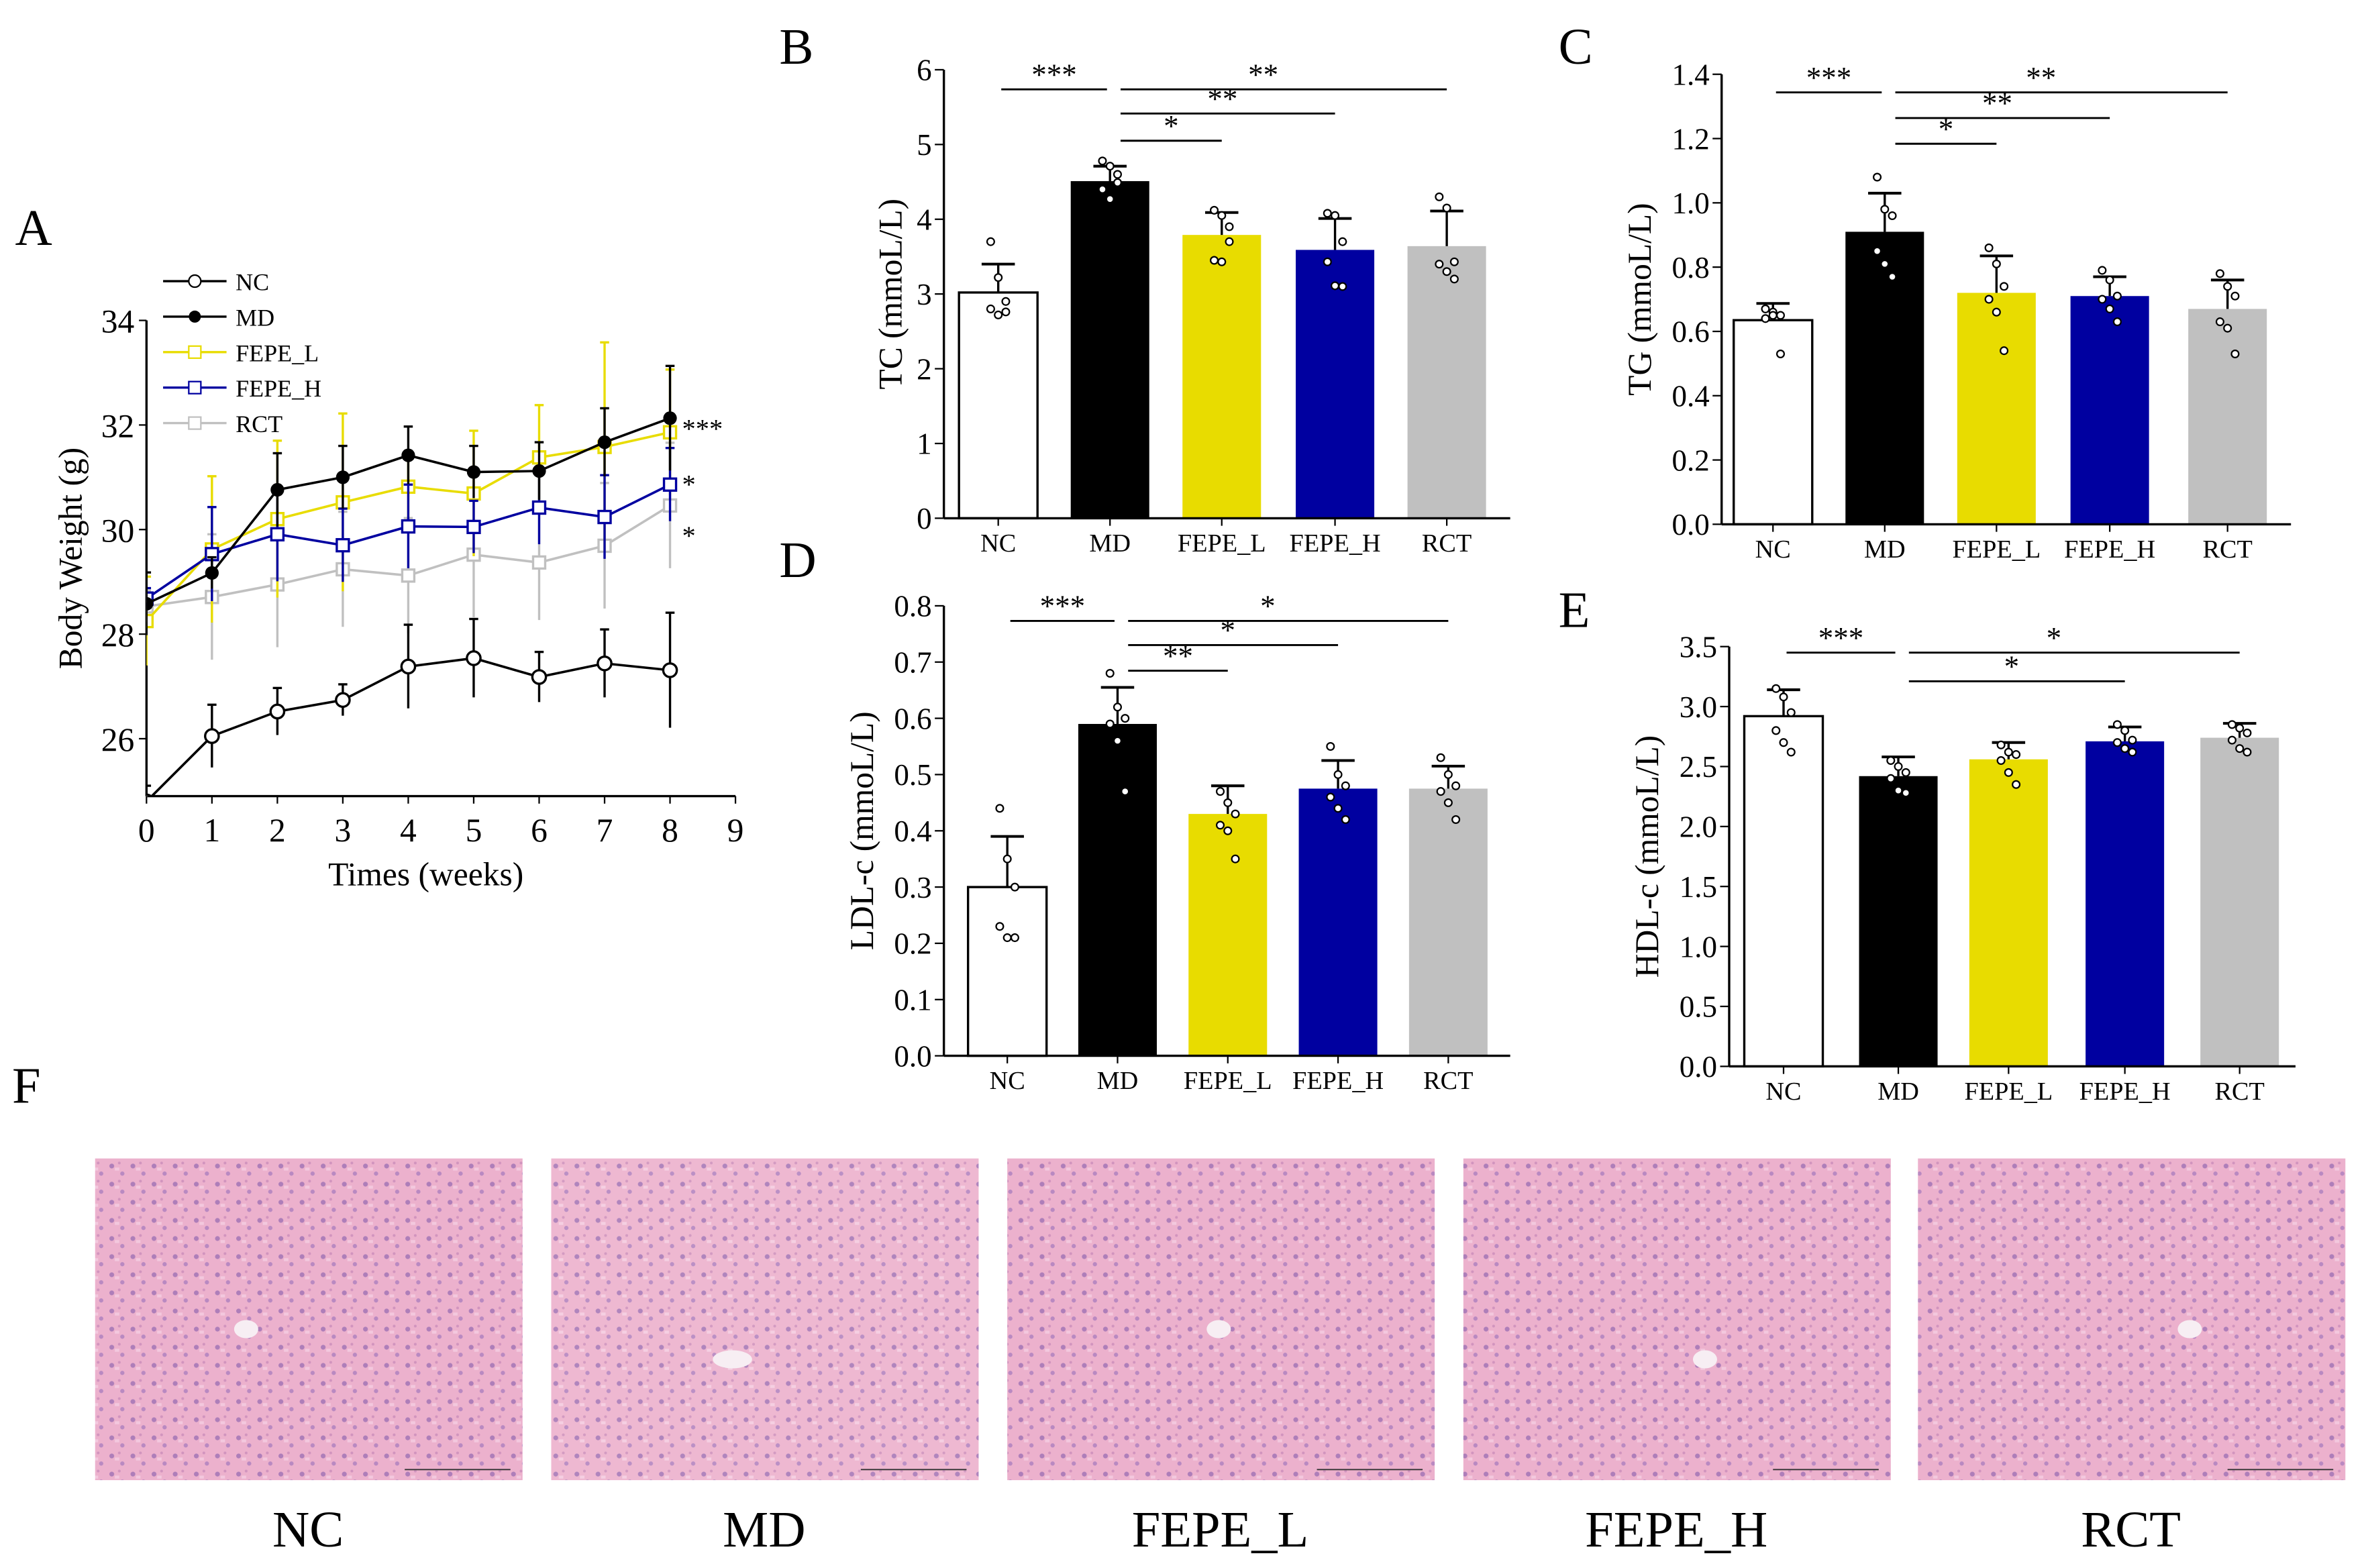 The height and width of the screenshot is (1568, 2368). What do you see at coordinates (924, 294) in the screenshot?
I see `y-tick-label: 3` at bounding box center [924, 294].